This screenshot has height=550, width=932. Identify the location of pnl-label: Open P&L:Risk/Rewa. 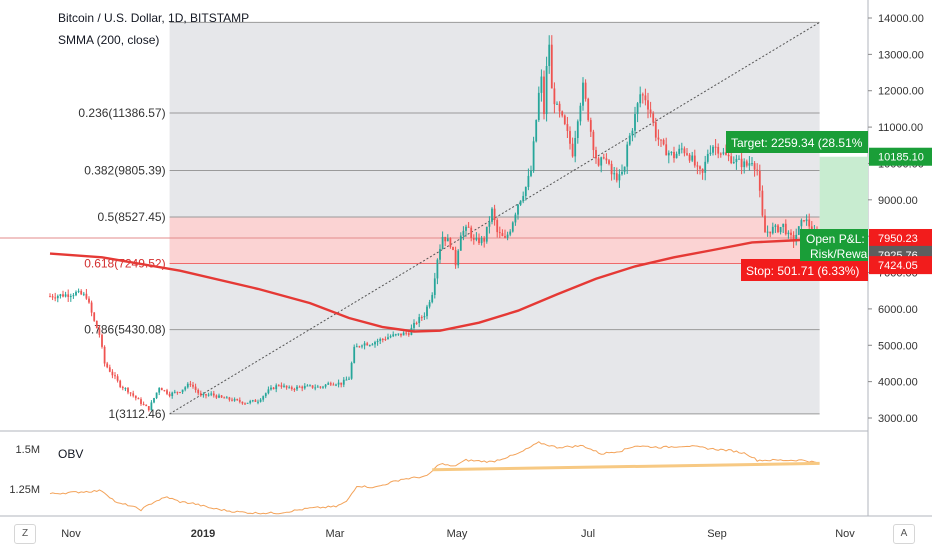
(834, 245).